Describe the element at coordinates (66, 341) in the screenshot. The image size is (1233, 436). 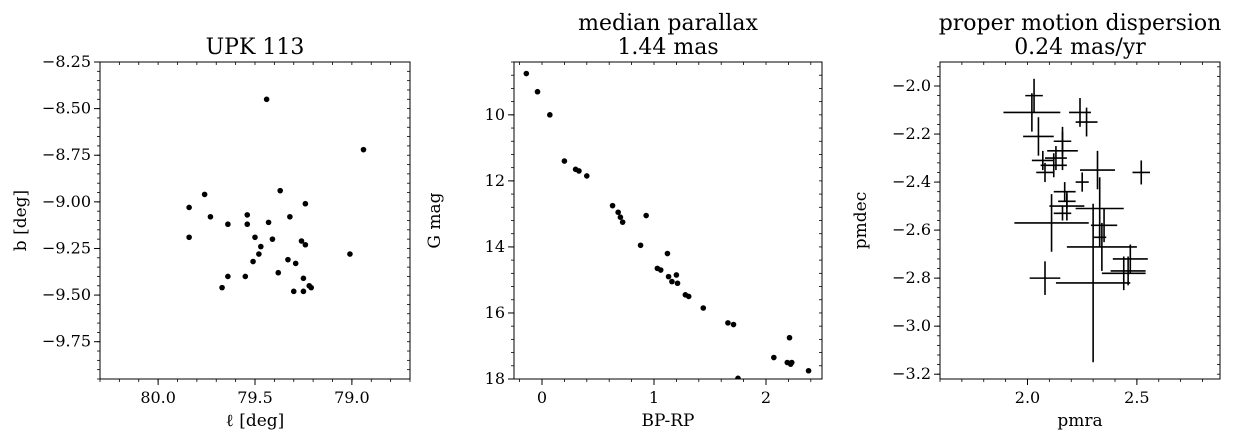
I see `y-tick-label: −9.75` at that location.